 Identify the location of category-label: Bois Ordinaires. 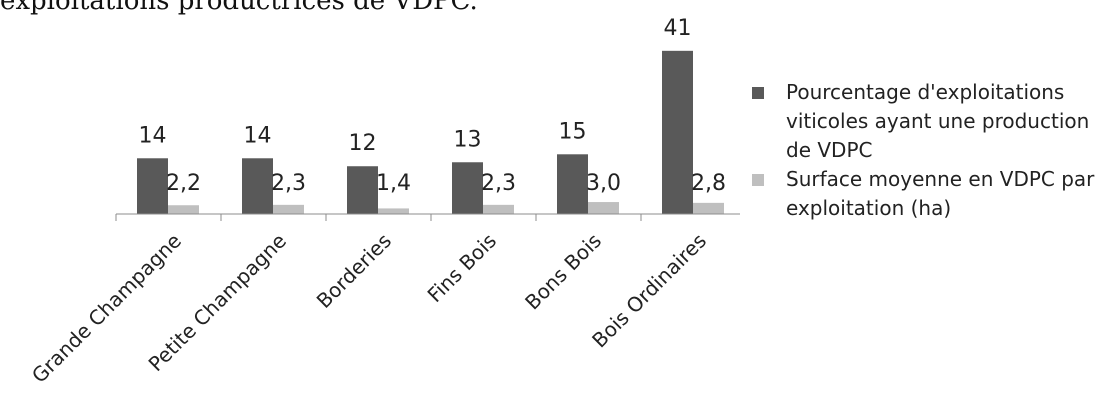
(649, 291).